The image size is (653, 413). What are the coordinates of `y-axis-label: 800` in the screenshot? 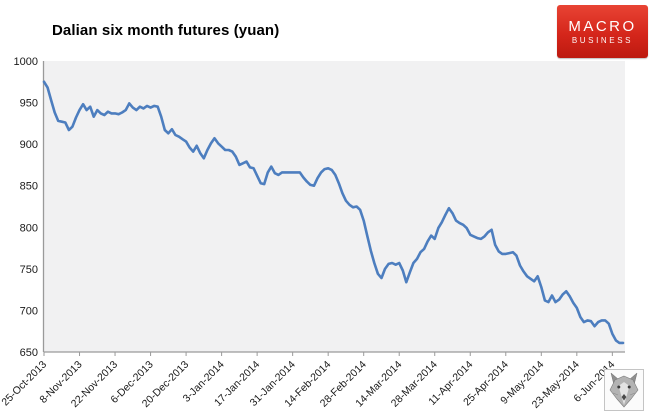 It's located at (29, 228).